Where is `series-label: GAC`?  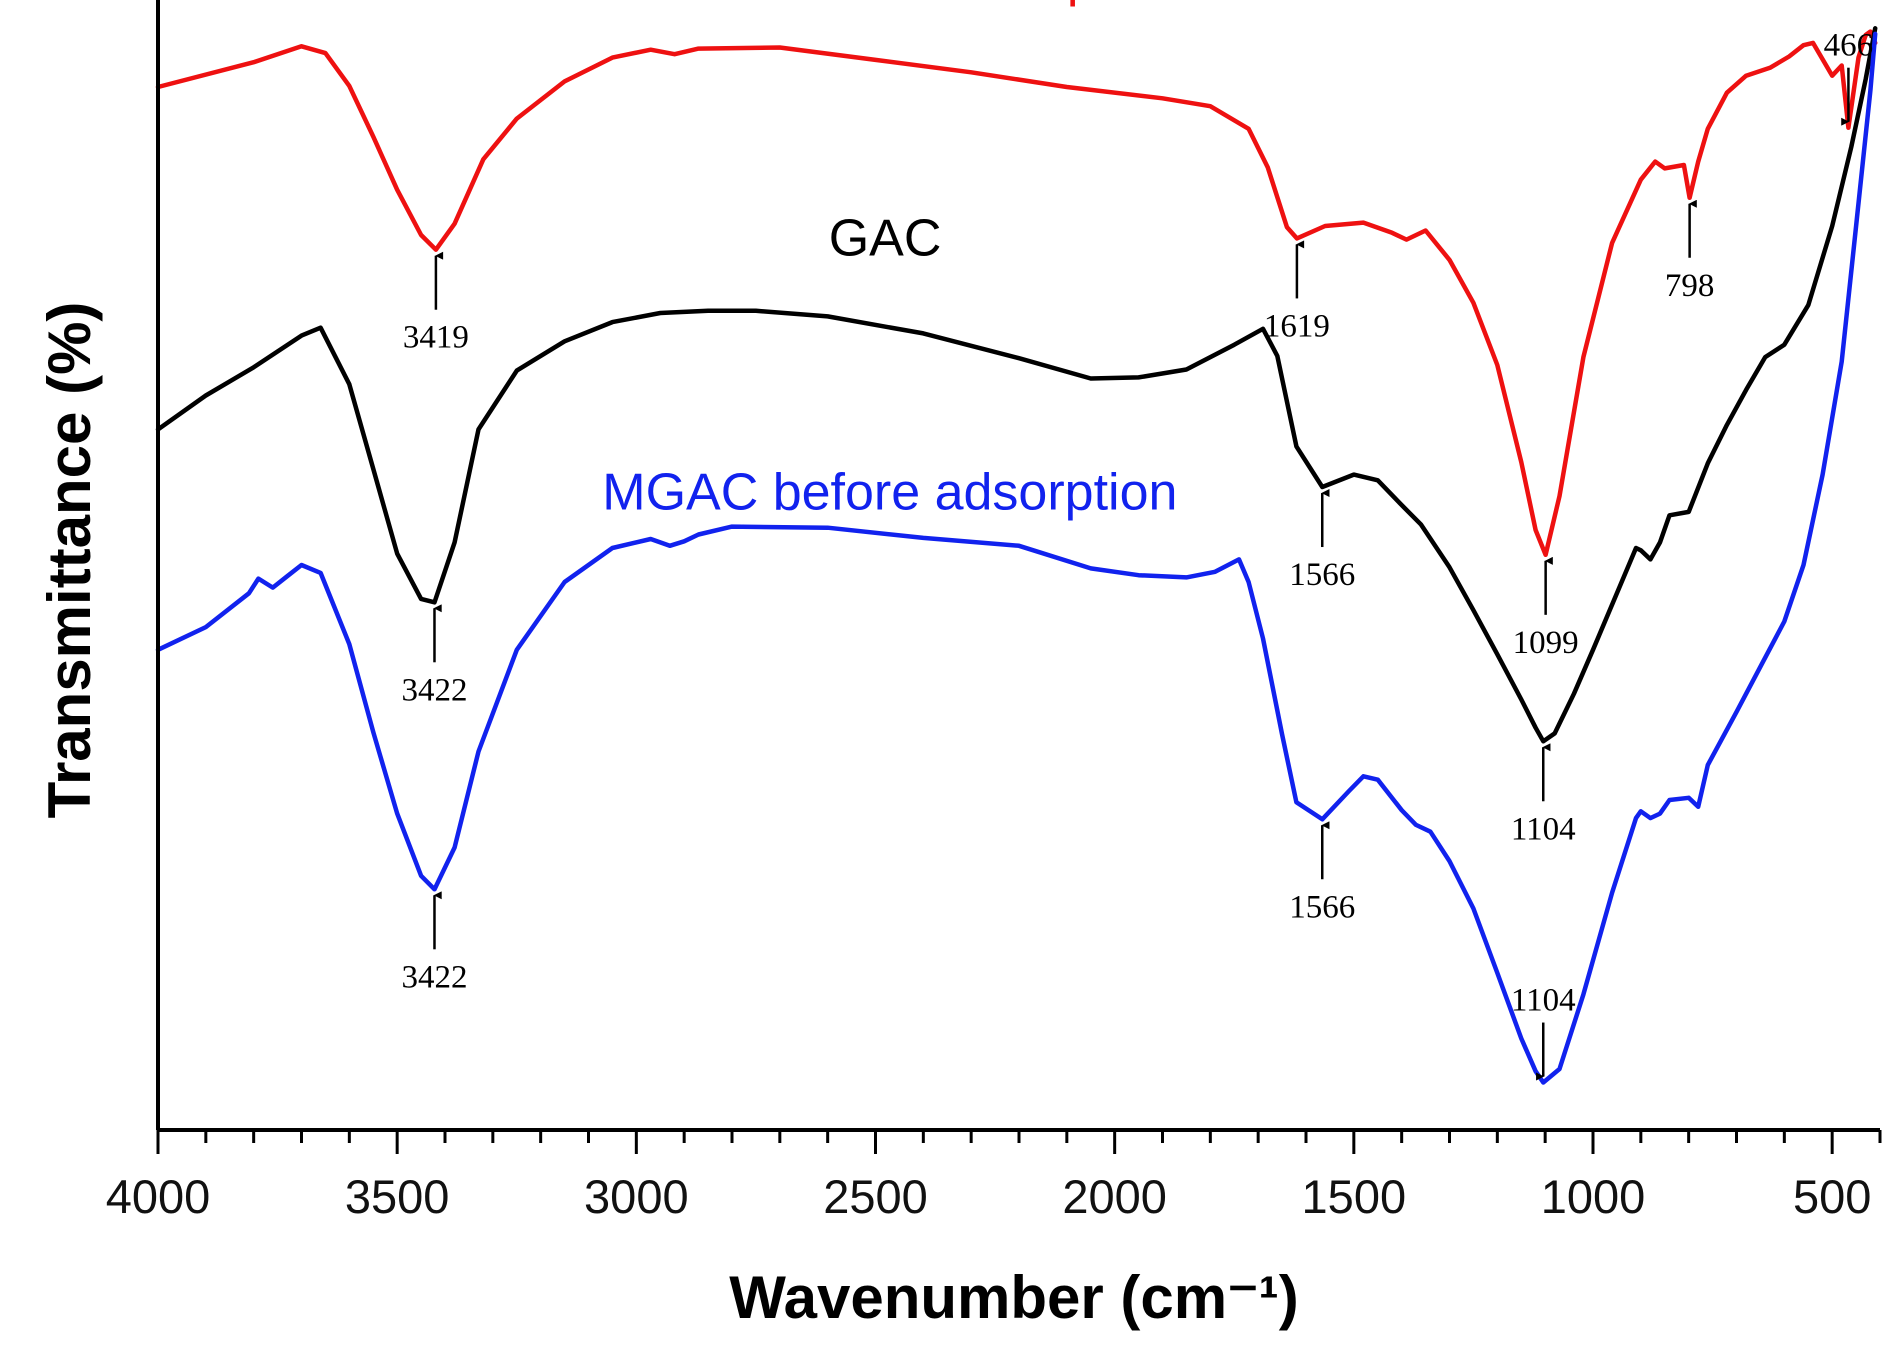 series-label: GAC is located at coordinates (885, 238).